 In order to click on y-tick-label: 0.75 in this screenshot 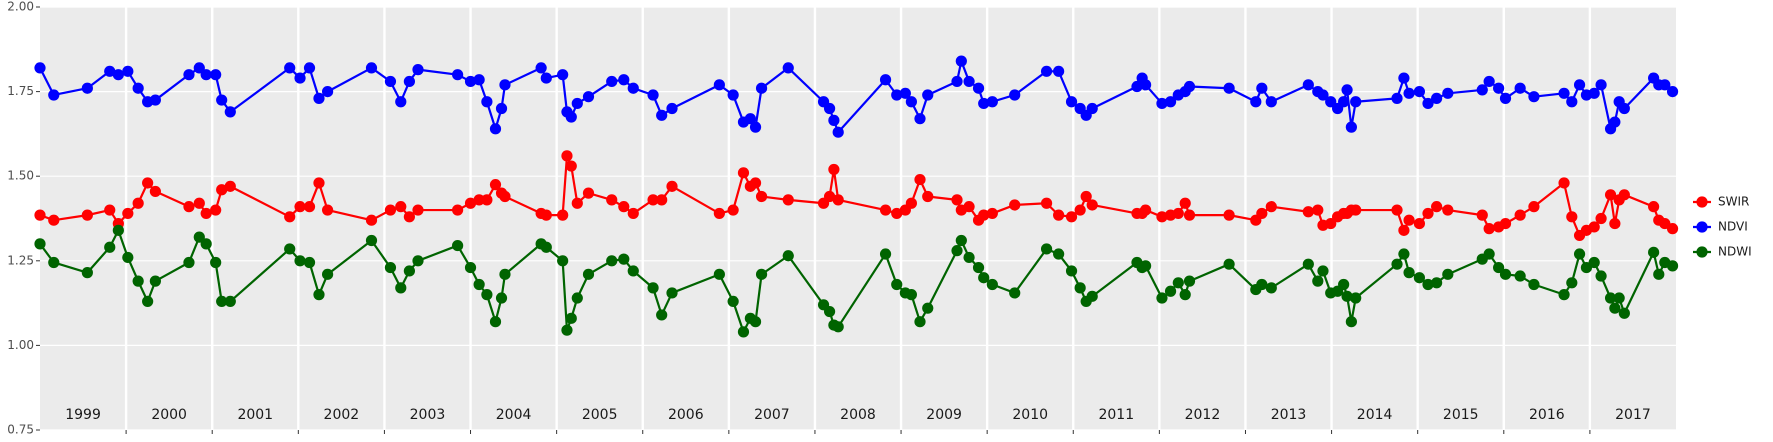, I will do `click(20, 430)`.